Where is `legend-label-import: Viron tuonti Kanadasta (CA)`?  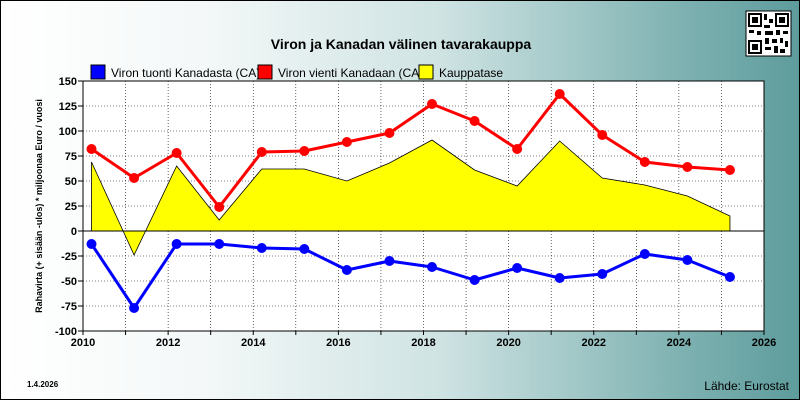 legend-label-import: Viron tuonti Kanadasta (CA) is located at coordinates (185, 73).